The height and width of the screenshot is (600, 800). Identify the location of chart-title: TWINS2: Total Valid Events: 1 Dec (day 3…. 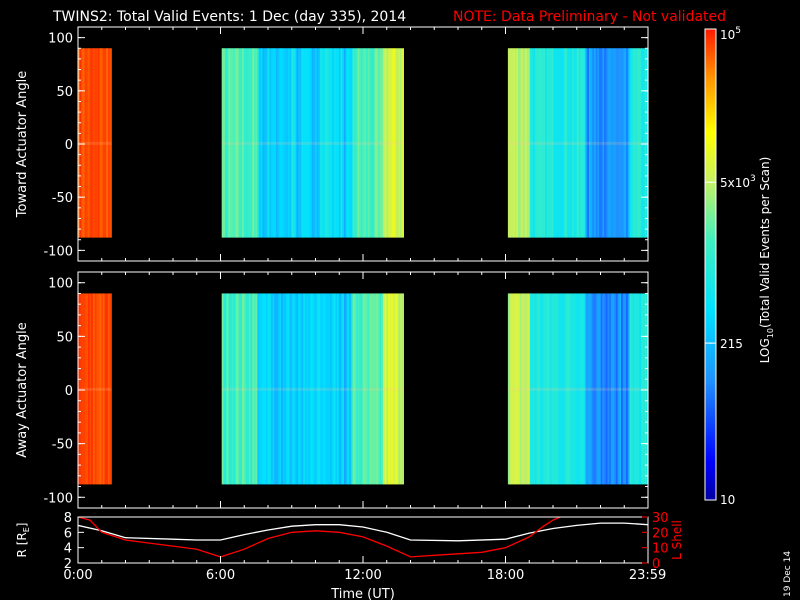
(229, 17).